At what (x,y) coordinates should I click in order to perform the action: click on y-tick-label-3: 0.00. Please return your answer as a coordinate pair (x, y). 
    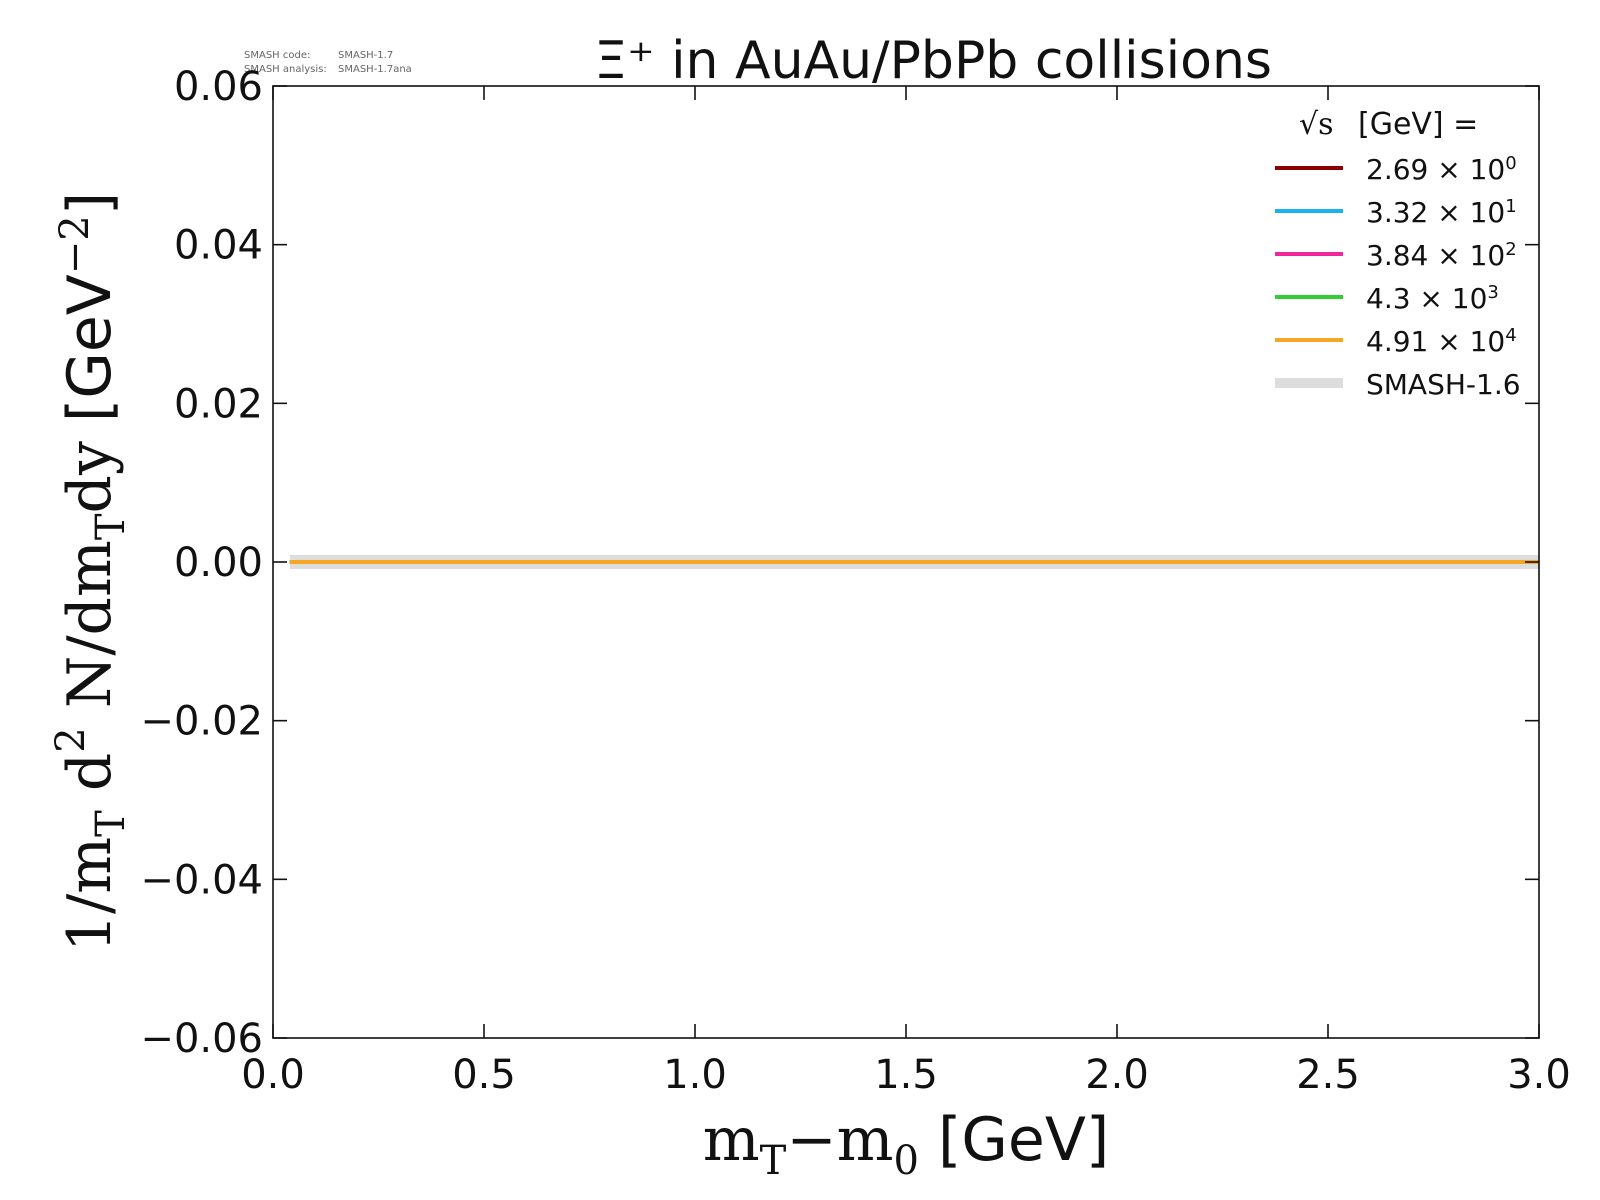
    Looking at the image, I should click on (218, 563).